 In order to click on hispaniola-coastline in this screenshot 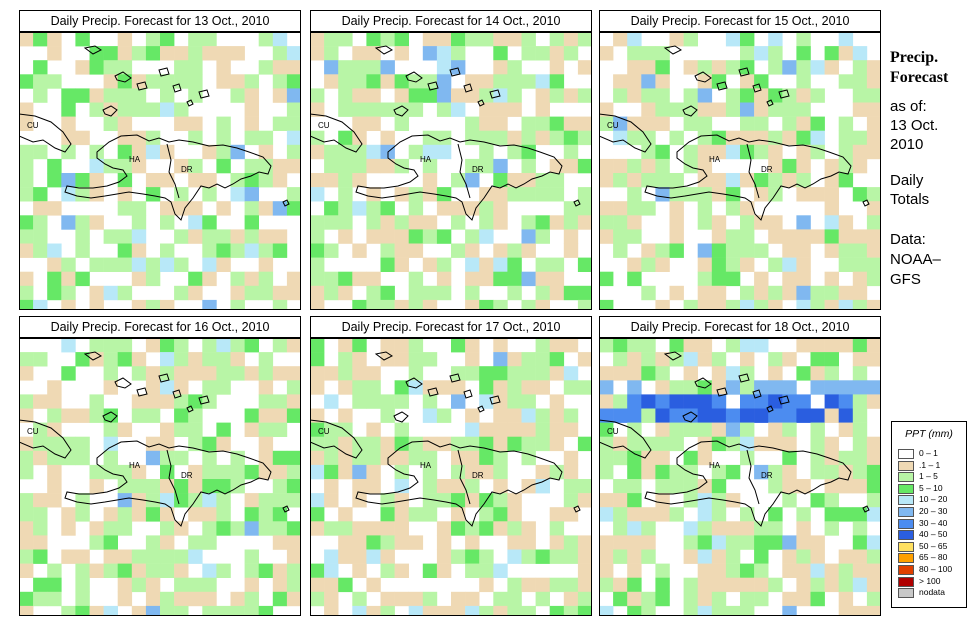, I will do `click(748, 483)`.